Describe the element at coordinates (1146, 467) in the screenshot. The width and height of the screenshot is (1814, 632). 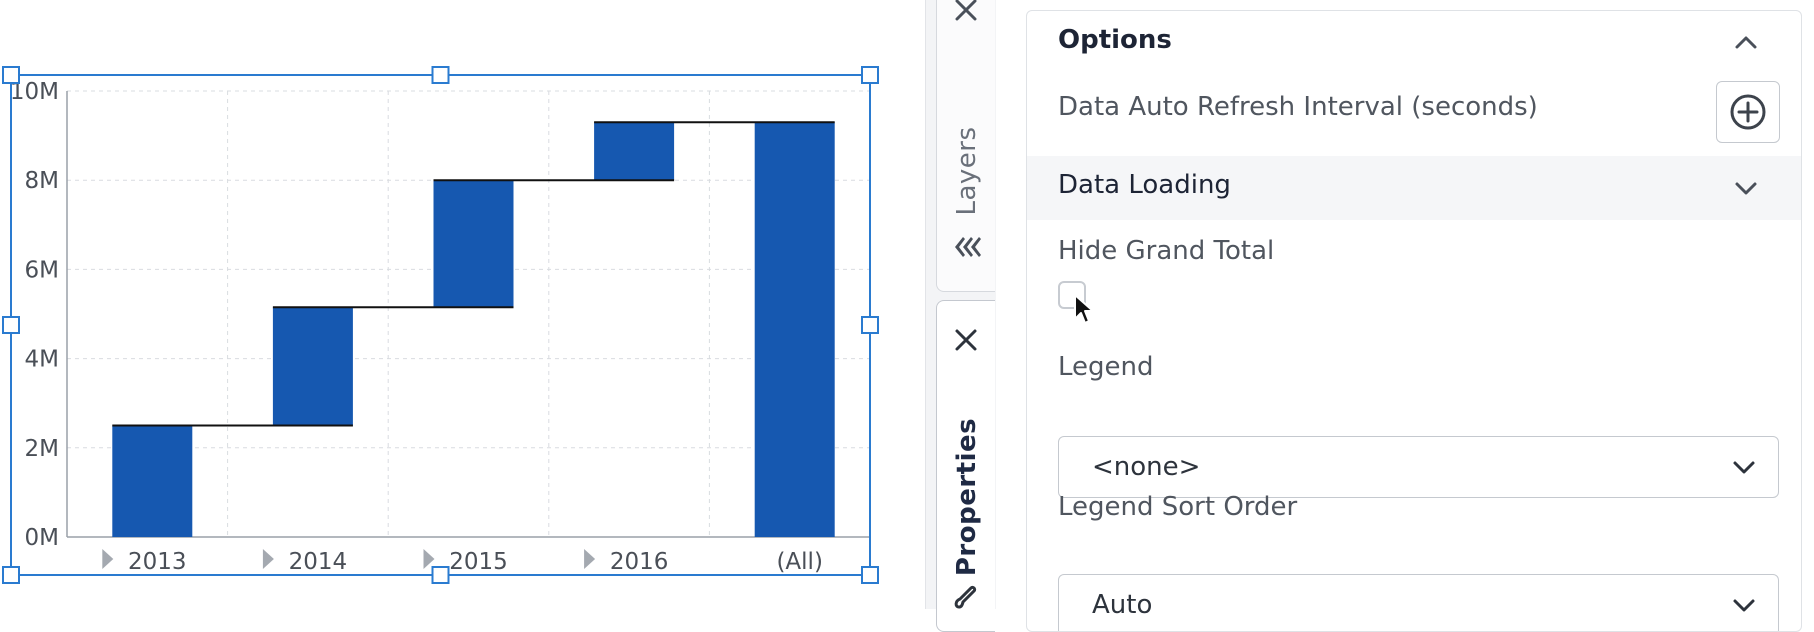
I see `legend-select-value: <none>` at that location.